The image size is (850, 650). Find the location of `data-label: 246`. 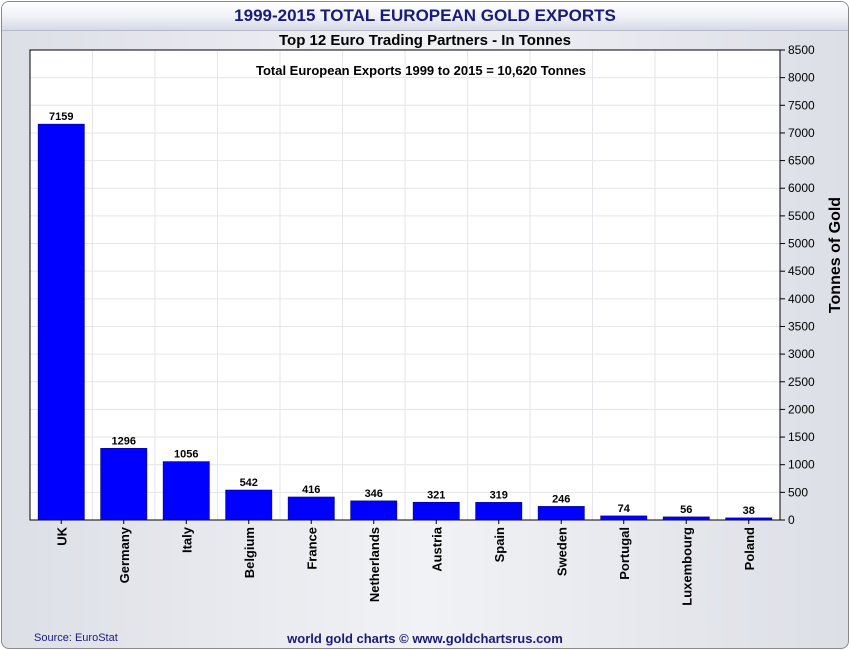

data-label: 246 is located at coordinates (561, 499).